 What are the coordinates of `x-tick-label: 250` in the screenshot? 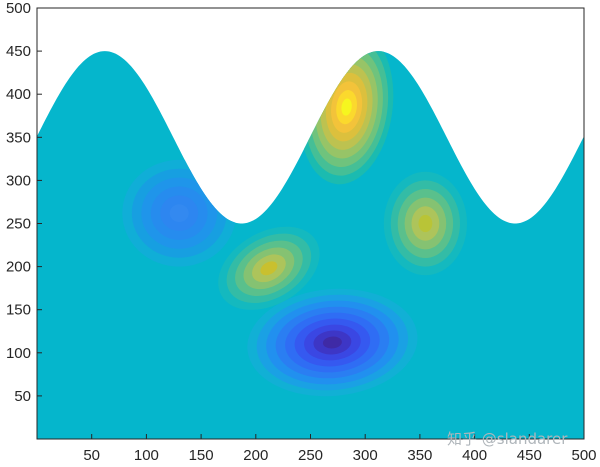 It's located at (310, 455).